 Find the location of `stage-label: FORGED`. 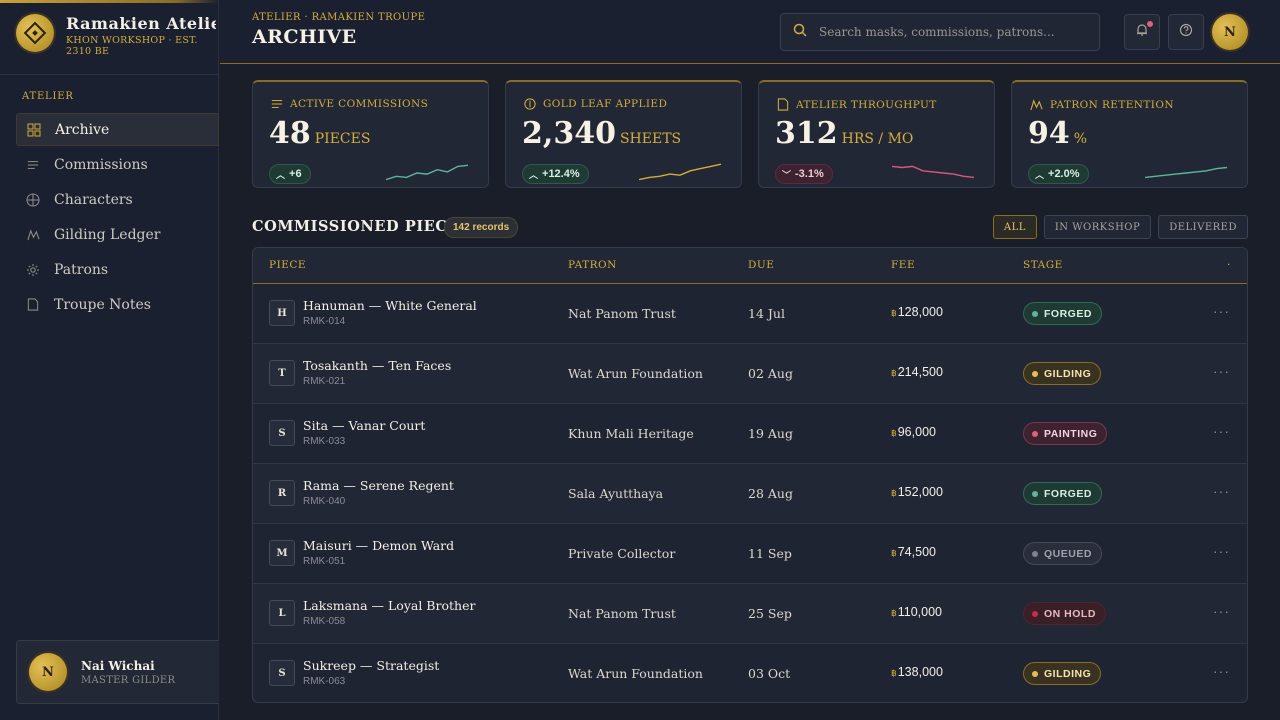

stage-label: FORGED is located at coordinates (1068, 493).